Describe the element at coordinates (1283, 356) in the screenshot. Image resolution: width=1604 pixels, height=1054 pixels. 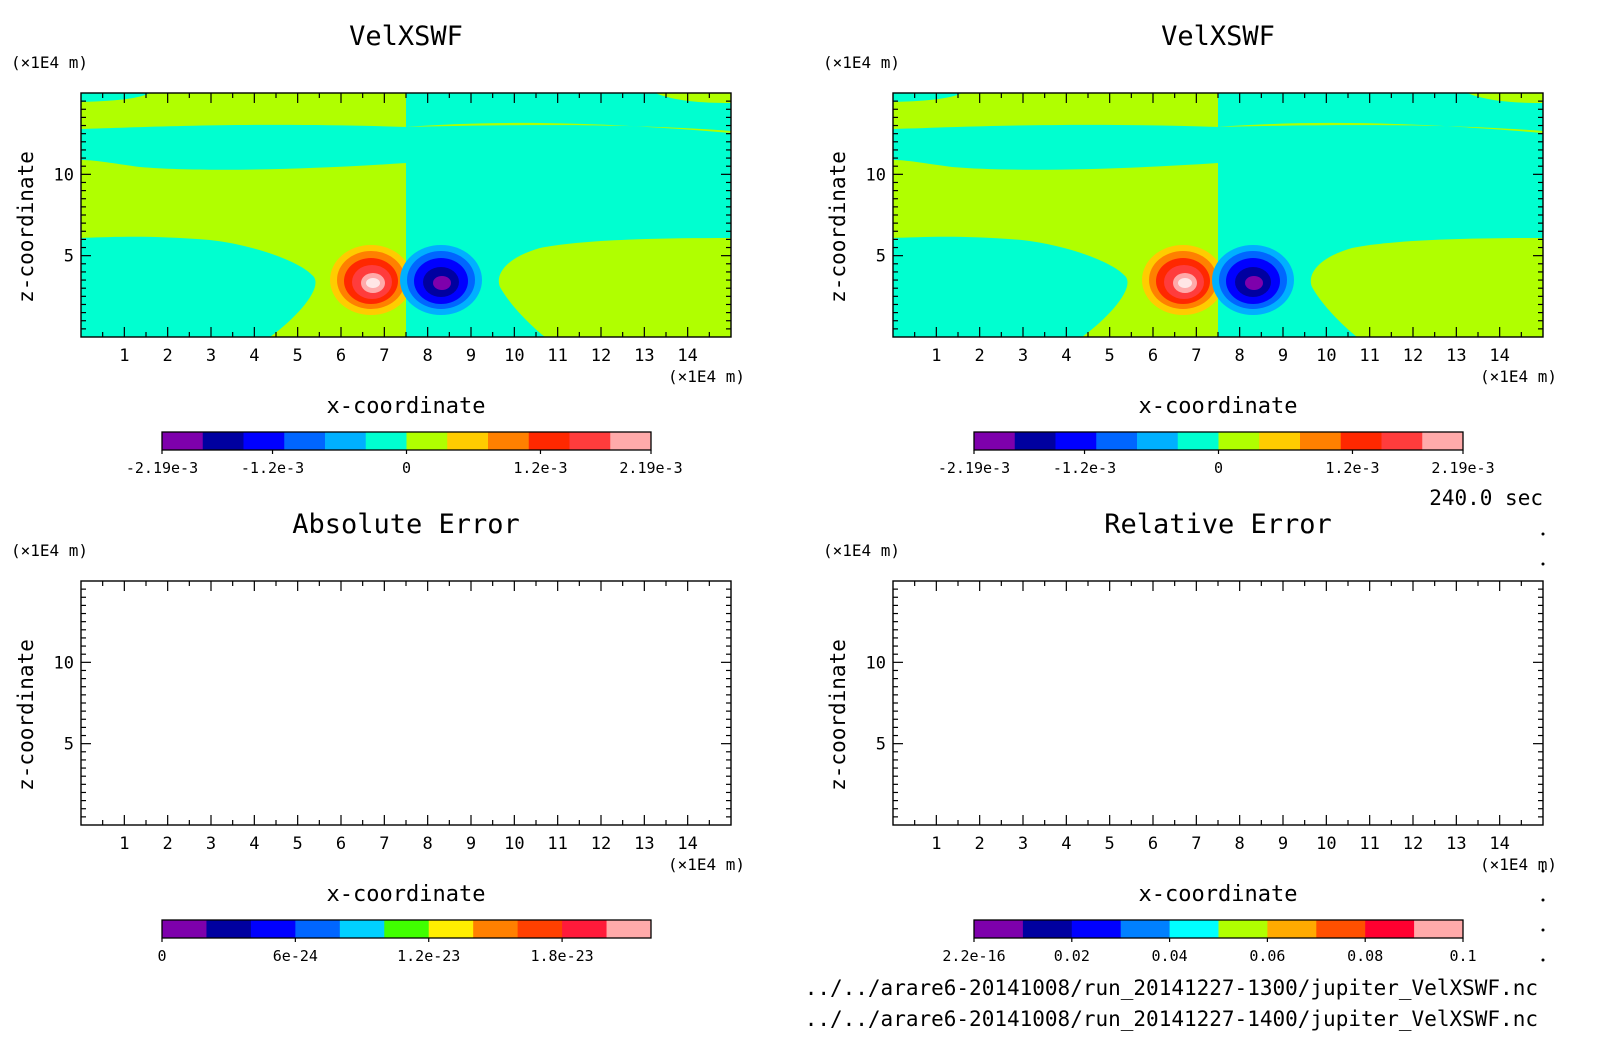
I see `x-tick-label: 9` at that location.